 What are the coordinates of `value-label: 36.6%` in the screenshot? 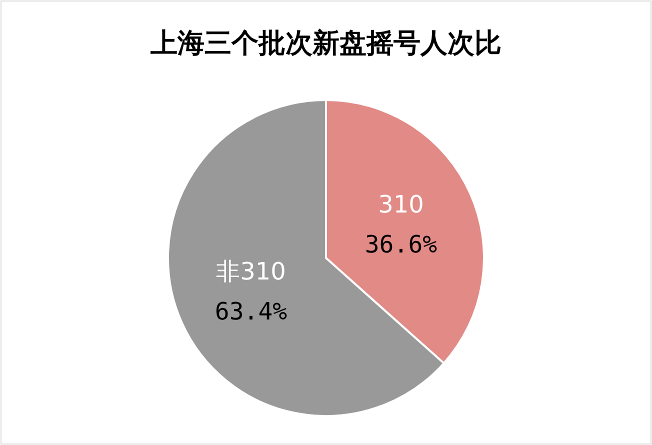 It's located at (401, 244).